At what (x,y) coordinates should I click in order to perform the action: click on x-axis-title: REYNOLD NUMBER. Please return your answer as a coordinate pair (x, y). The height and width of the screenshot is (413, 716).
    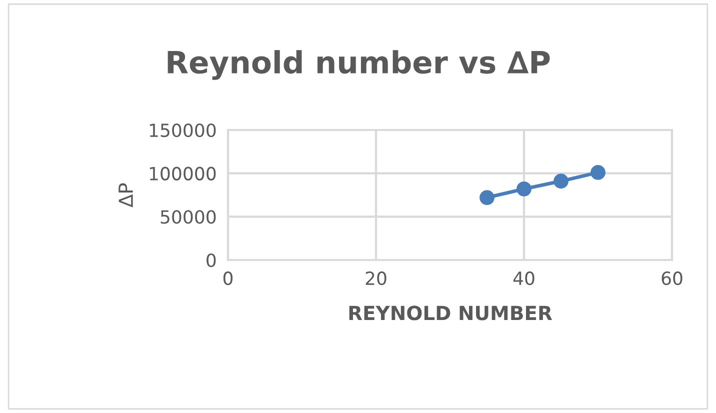
    Looking at the image, I should click on (450, 313).